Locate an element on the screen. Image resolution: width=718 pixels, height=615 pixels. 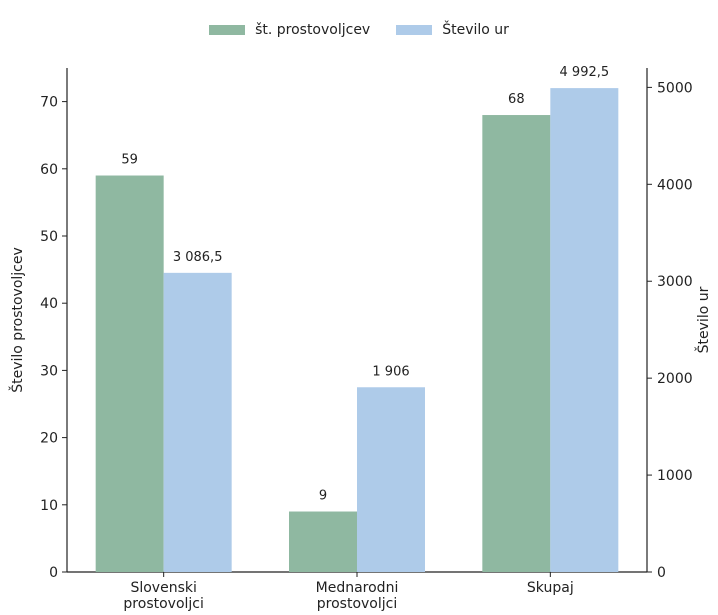
right-tick-label: 4000 is located at coordinates (675, 185).